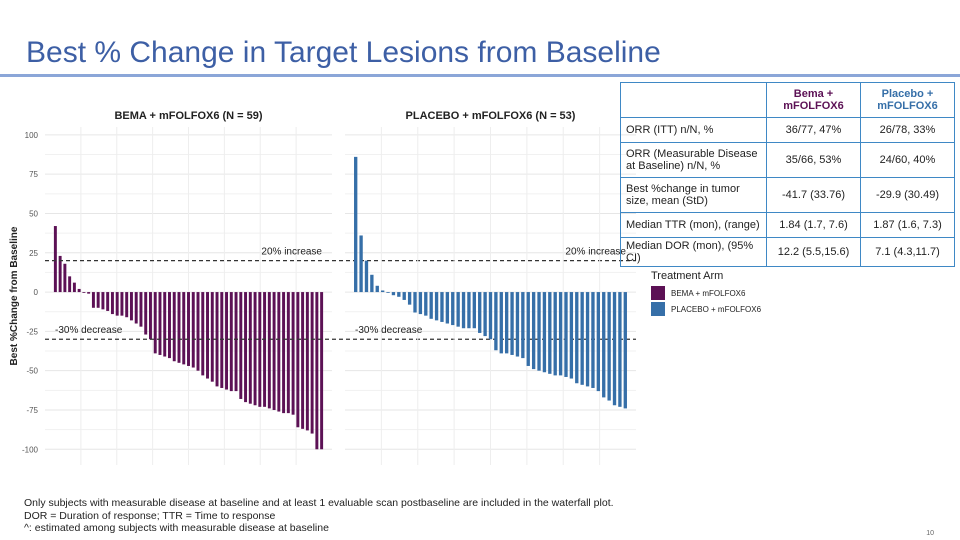 This screenshot has width=960, height=540. Describe the element at coordinates (716, 309) in the screenshot. I see `legend-label-placebo: PLACEBO + mFOLFOX6` at that location.